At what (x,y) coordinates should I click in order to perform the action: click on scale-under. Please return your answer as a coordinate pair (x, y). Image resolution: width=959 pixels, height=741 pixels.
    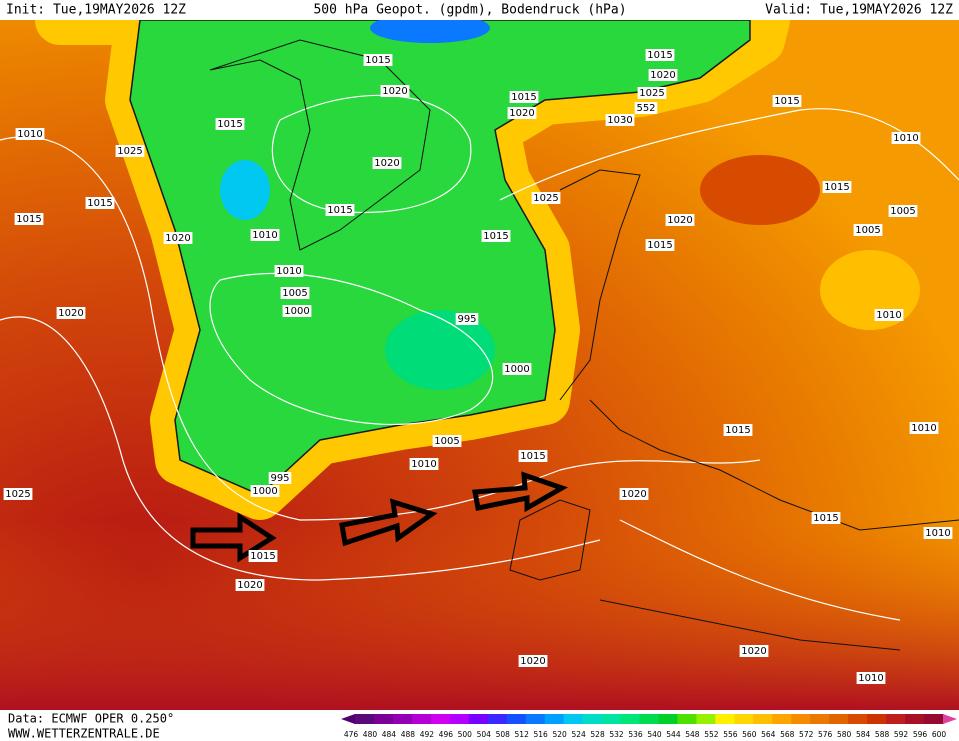
    Looking at the image, I should click on (348, 719).